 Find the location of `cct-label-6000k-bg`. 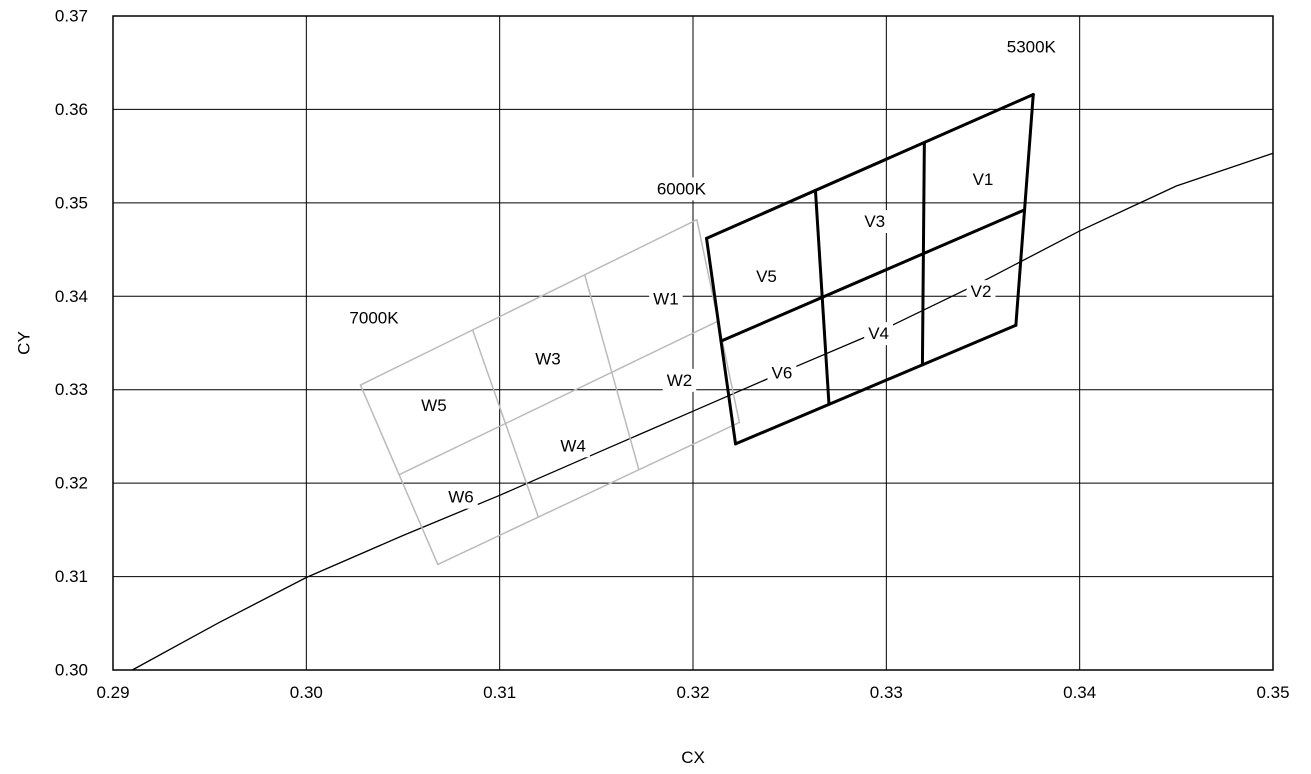

cct-label-6000k-bg is located at coordinates (681, 189).